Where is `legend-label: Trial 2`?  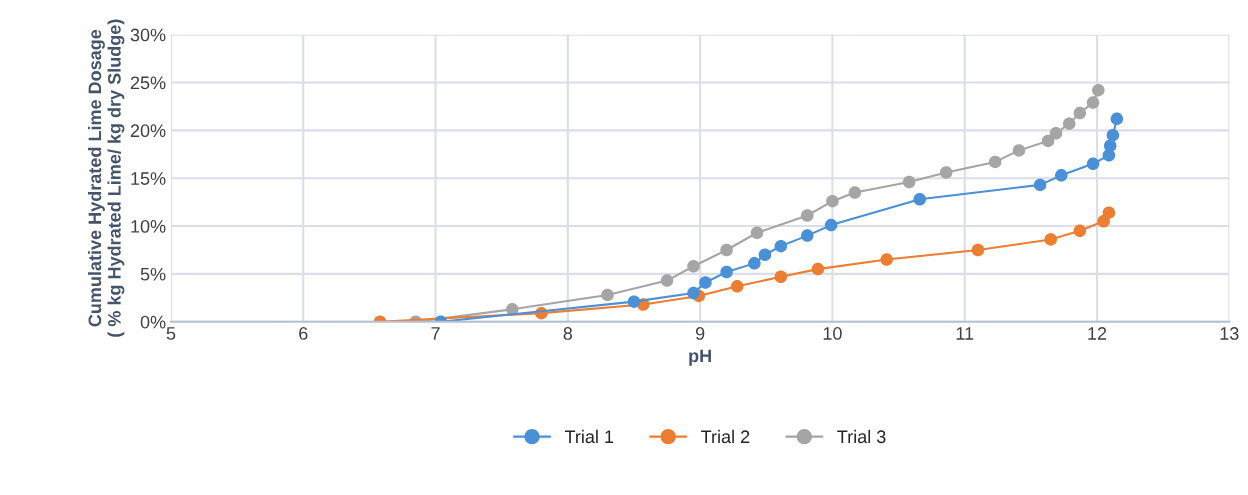 legend-label: Trial 2 is located at coordinates (725, 436).